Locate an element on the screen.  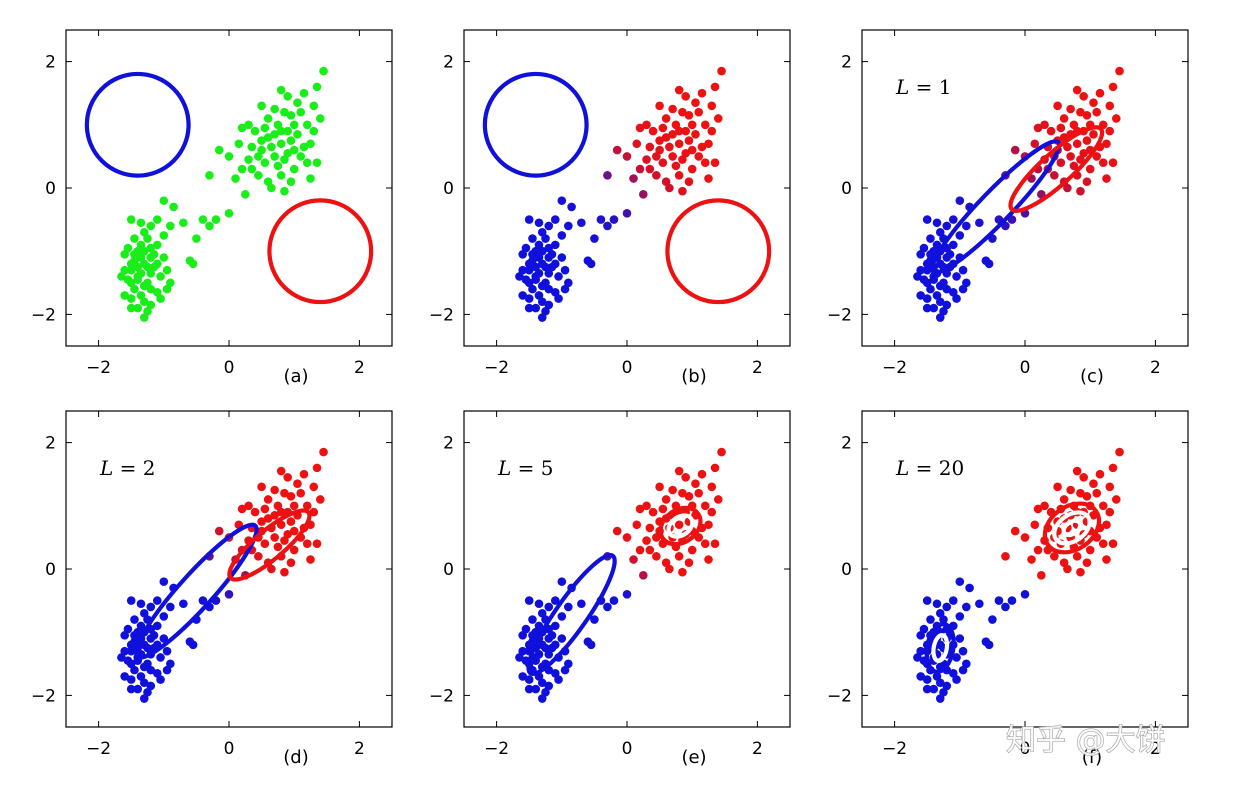
y-tick-label: 0 is located at coordinates (50, 570).